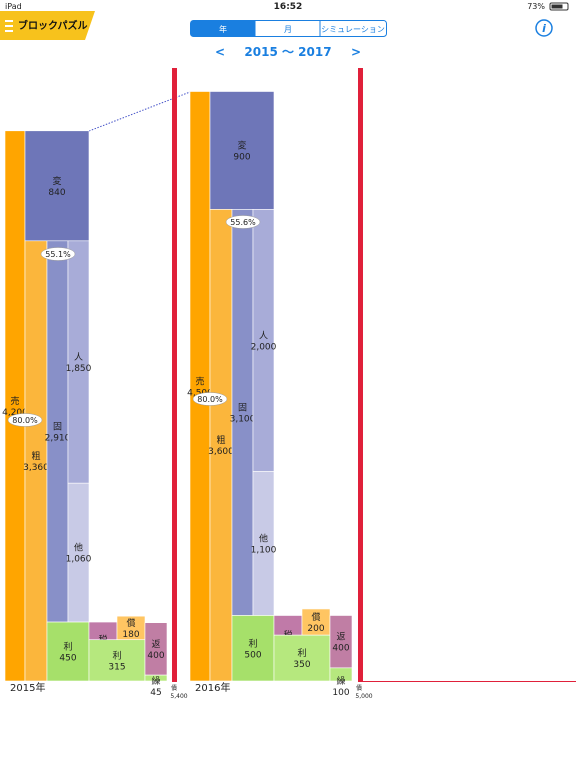 The height and width of the screenshot is (768, 576). Describe the element at coordinates (356, 52) in the screenshot. I see `next-button: >` at that location.